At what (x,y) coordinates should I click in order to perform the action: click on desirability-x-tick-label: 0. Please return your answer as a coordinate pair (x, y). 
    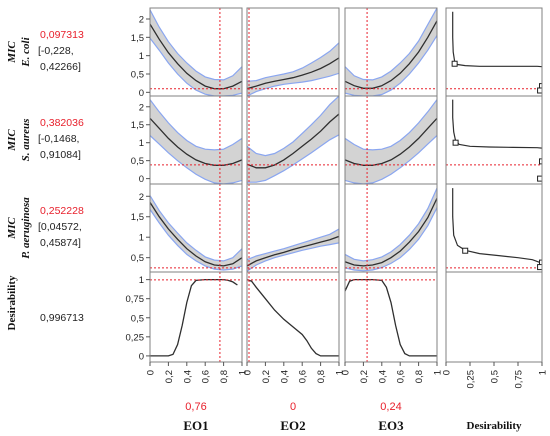
    Looking at the image, I should click on (447, 372).